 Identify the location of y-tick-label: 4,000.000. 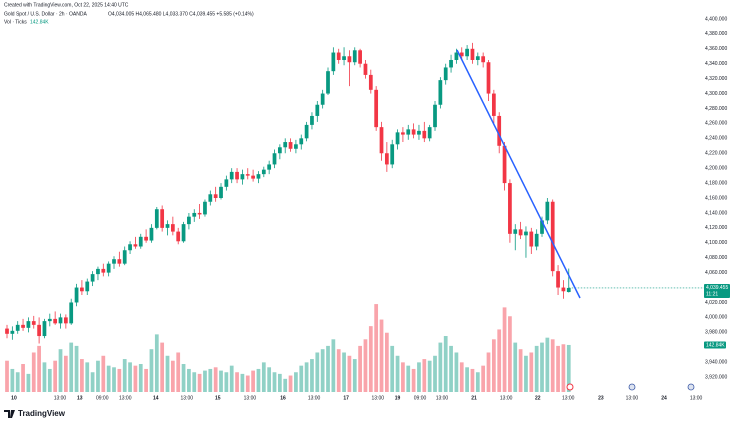
(716, 318).